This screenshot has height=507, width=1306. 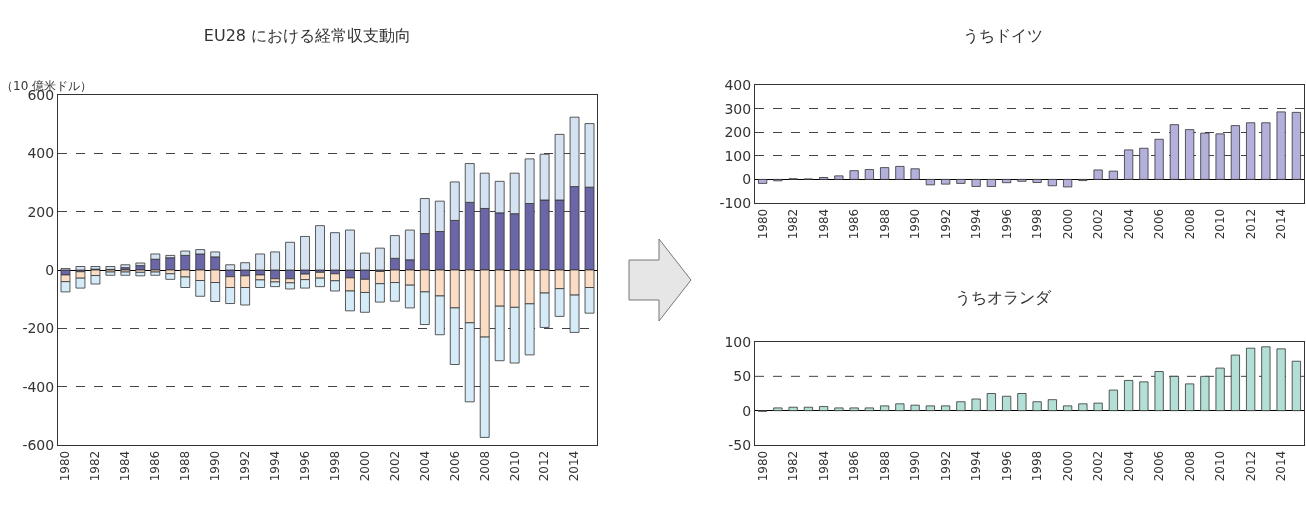 I want to click on y-tick-label: -100, so click(x=735, y=202).